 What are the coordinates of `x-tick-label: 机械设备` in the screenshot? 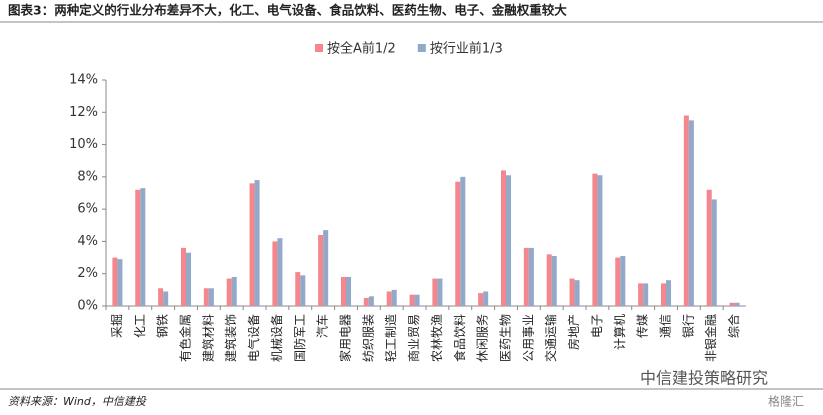 It's located at (276, 338).